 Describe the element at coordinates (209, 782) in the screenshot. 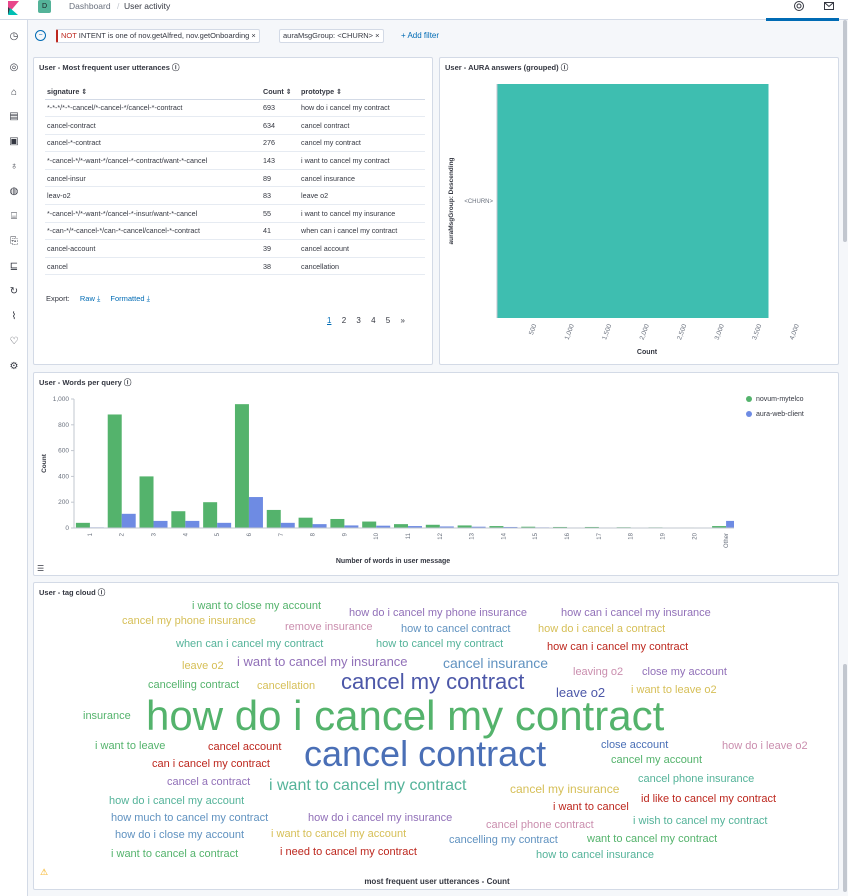

I see `tag-cloud-word: cancel a contract` at that location.